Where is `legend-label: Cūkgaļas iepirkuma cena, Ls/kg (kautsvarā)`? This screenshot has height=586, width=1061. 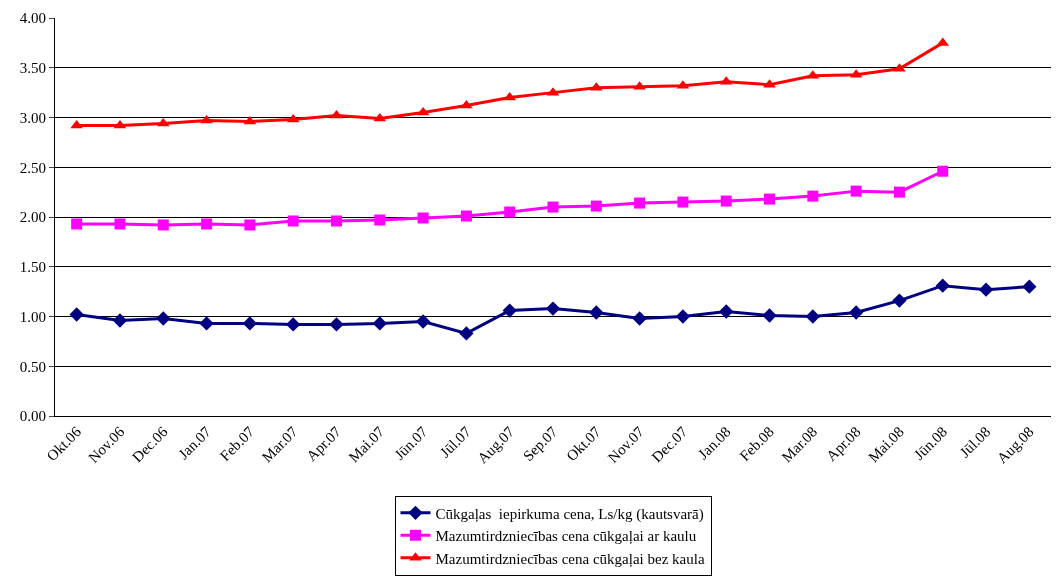 legend-label: Cūkgaļas iepirkuma cena, Ls/kg (kautsvarā) is located at coordinates (569, 514).